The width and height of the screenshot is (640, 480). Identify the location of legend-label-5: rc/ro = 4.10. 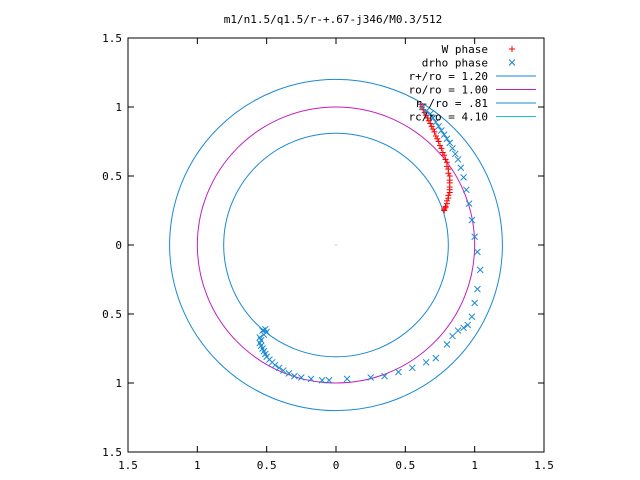
(448, 117).